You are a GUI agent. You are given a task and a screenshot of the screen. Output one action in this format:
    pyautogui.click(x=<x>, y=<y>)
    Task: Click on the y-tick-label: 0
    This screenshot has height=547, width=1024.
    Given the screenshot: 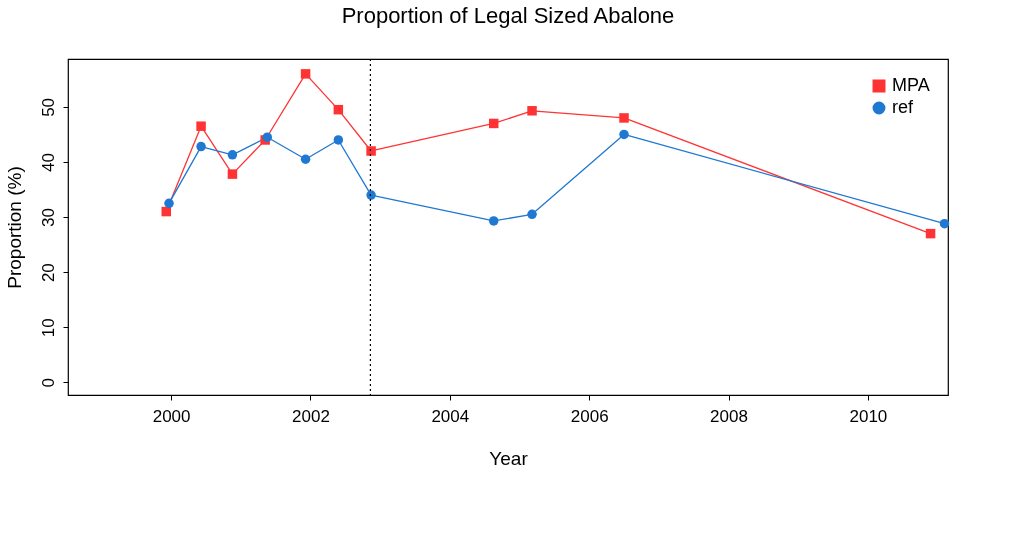 What is the action you would take?
    pyautogui.click(x=48, y=383)
    